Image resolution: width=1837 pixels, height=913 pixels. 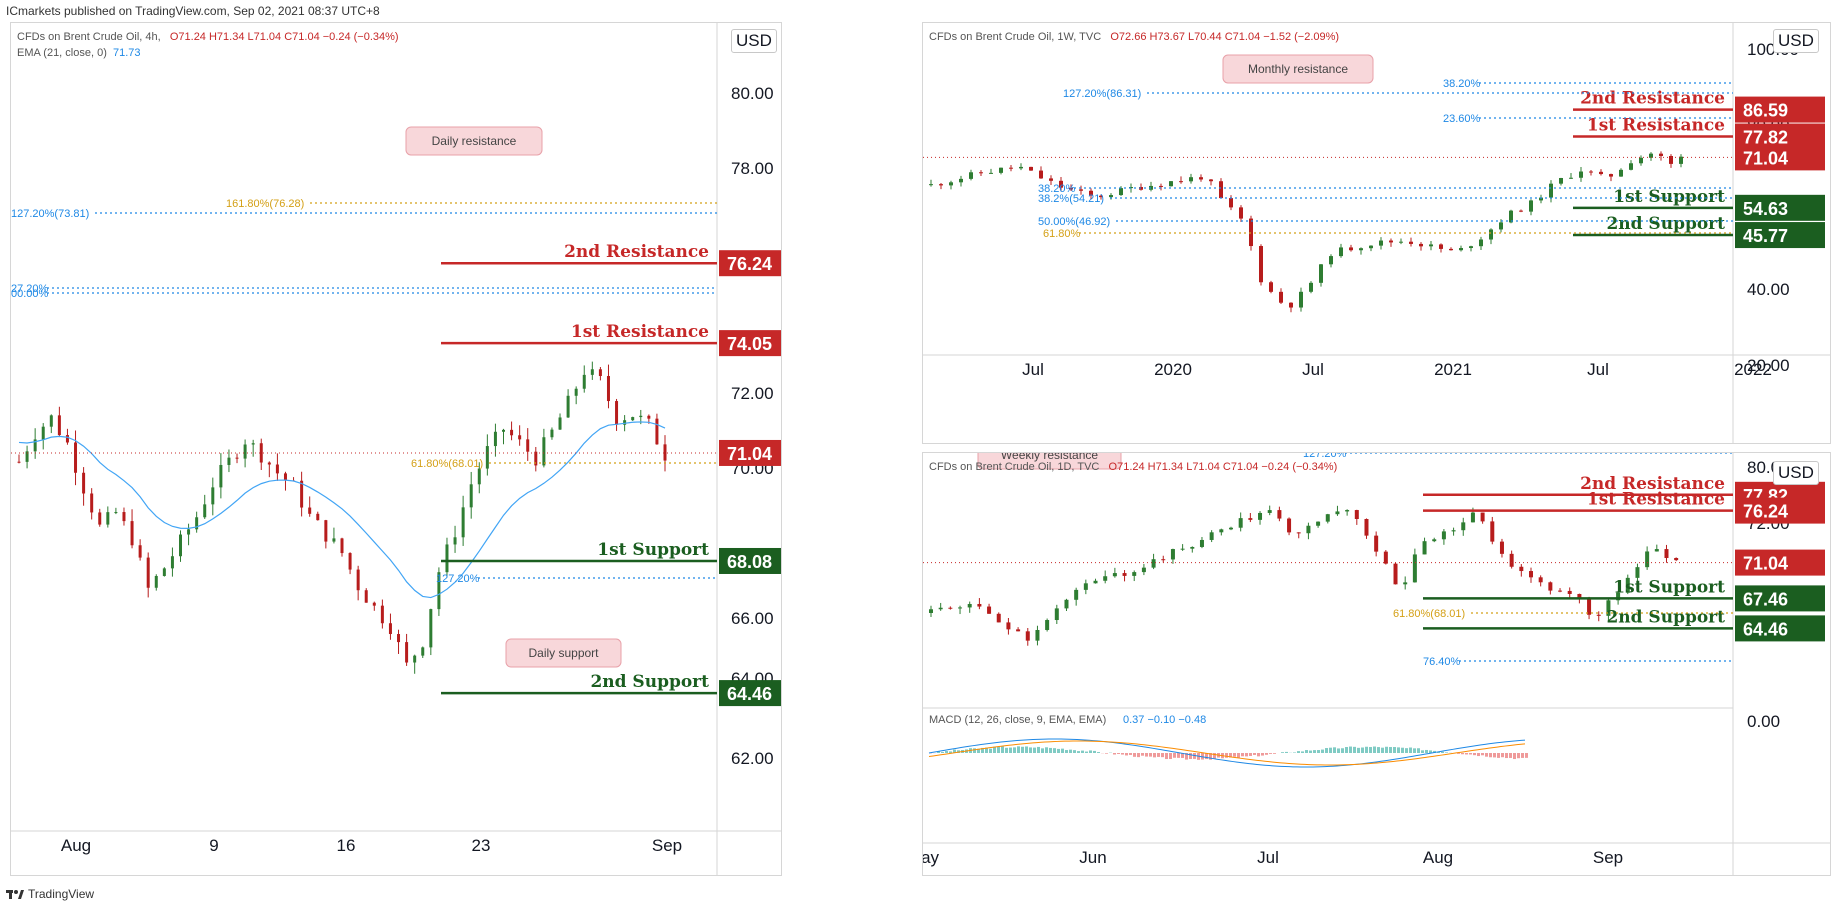 What do you see at coordinates (1173, 369) in the screenshot?
I see `time-tick-label: 2020` at bounding box center [1173, 369].